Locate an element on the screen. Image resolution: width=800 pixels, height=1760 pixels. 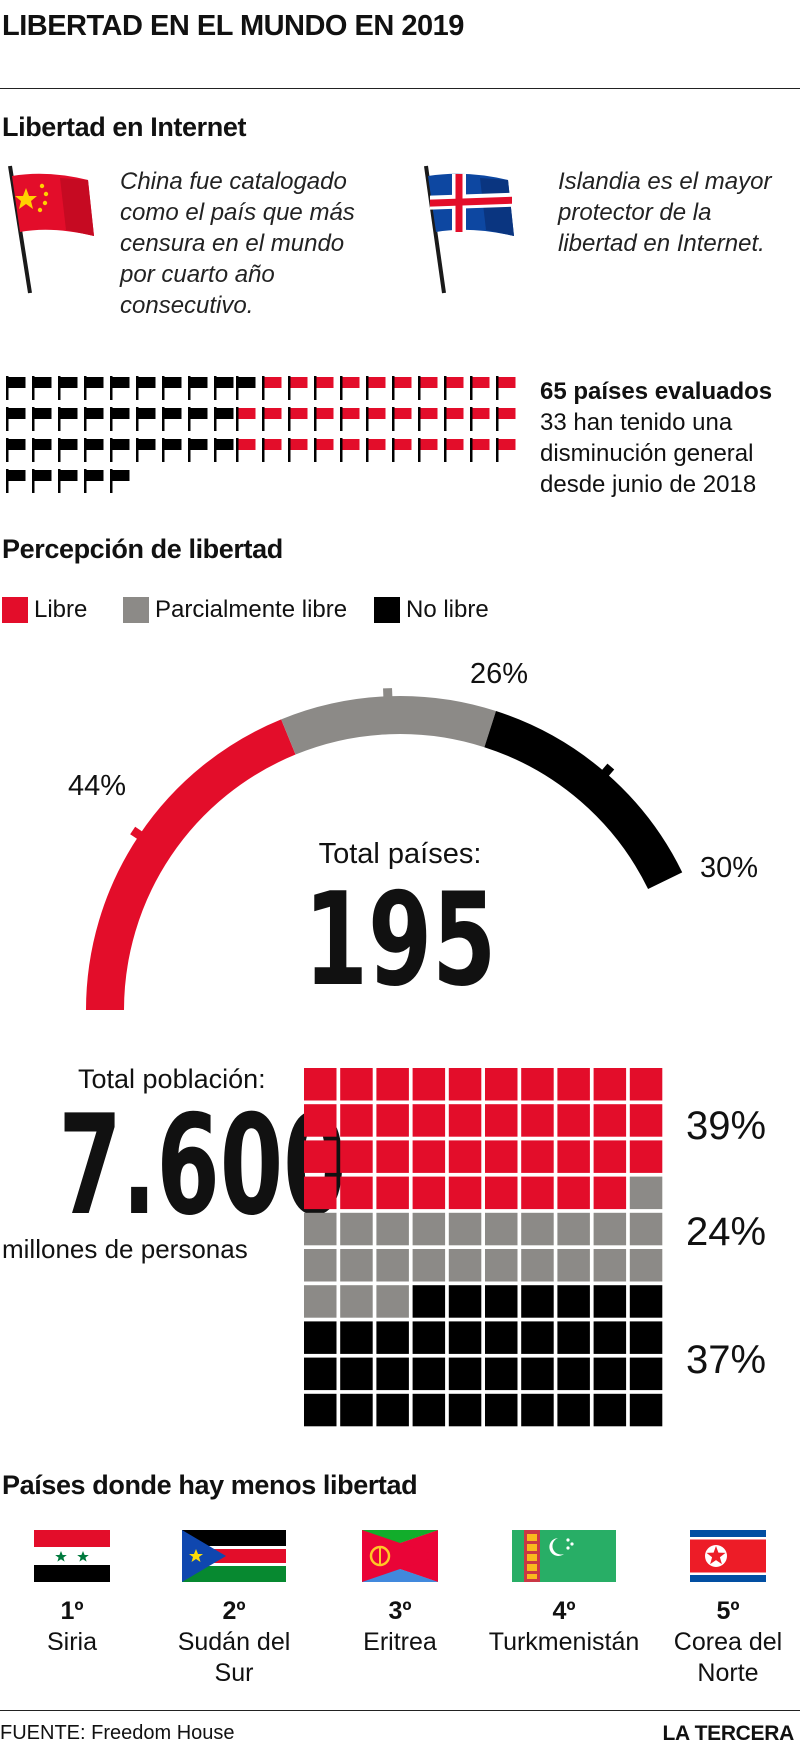
internet-heading: Libertad en Internet is located at coordinates (124, 127).